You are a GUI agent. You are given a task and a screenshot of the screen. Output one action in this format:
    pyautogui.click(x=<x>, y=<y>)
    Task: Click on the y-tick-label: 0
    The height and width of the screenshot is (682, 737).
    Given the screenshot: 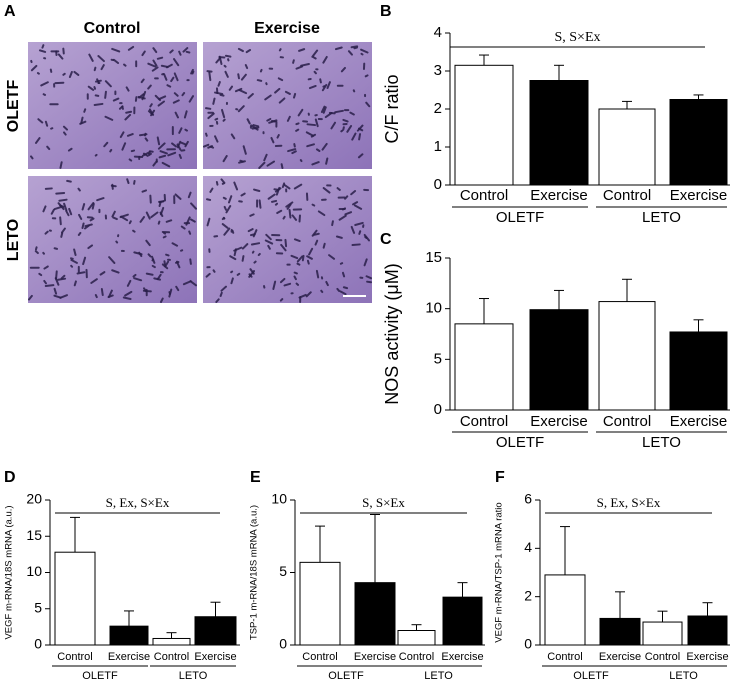 What is the action you would take?
    pyautogui.click(x=283, y=644)
    